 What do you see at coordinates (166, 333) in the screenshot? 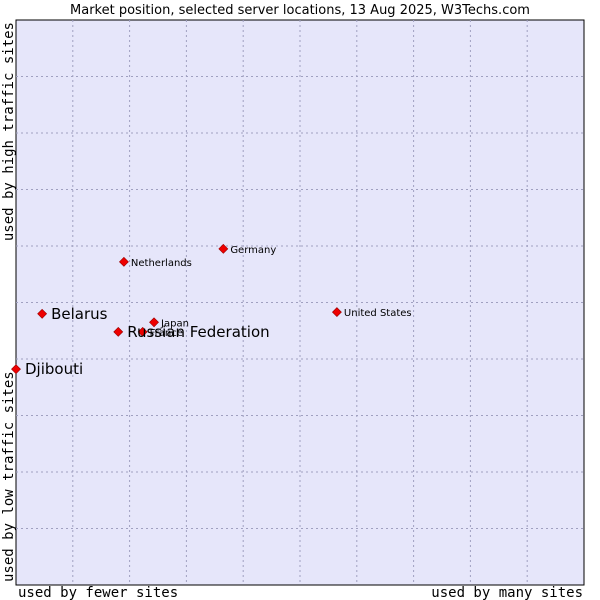
I see `data-label-france: France` at bounding box center [166, 333].